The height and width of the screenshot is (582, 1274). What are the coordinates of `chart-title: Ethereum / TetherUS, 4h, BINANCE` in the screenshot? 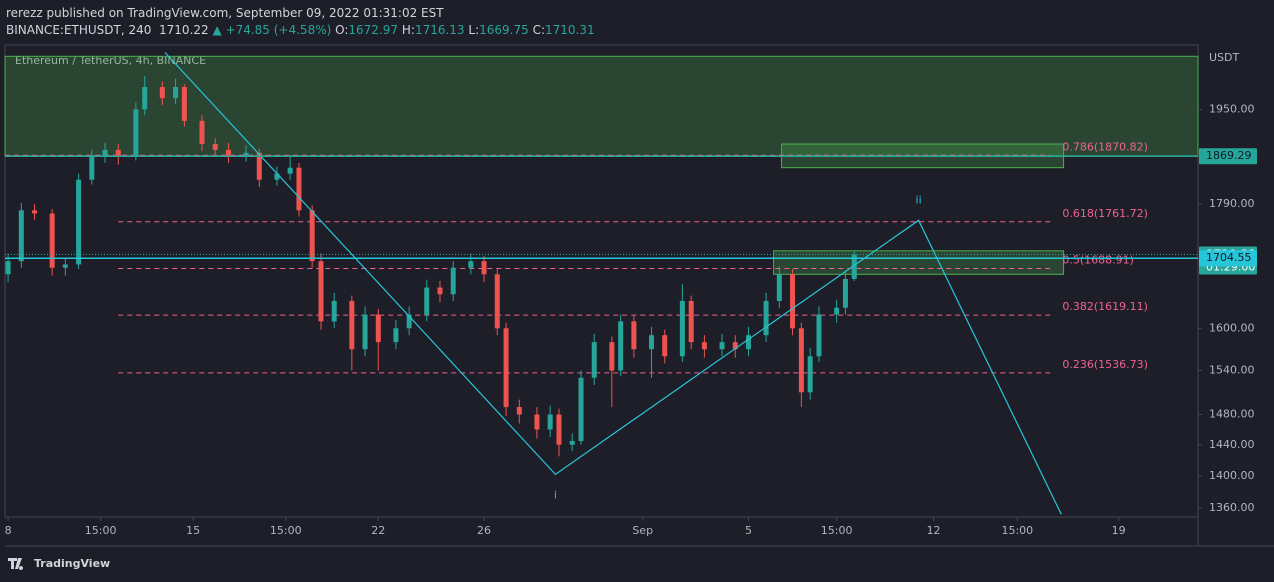 It's located at (110, 60).